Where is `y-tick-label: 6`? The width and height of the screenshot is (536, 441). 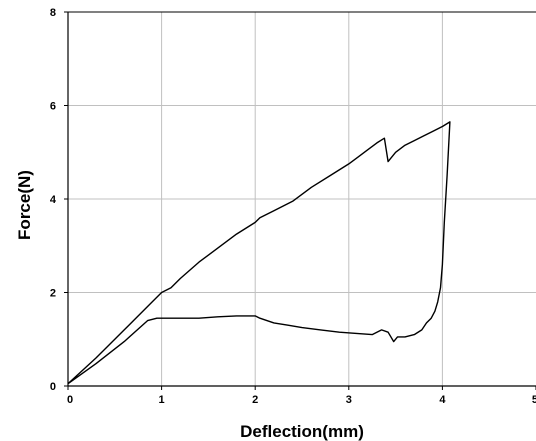 y-tick-label: 6 is located at coordinates (53, 107).